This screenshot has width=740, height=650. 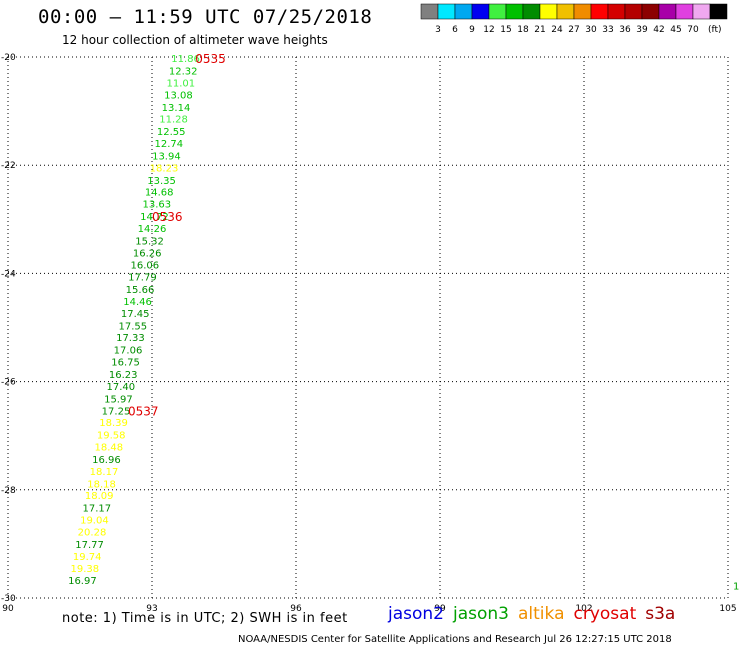 I want to click on time-label: 0536, so click(x=167, y=217).